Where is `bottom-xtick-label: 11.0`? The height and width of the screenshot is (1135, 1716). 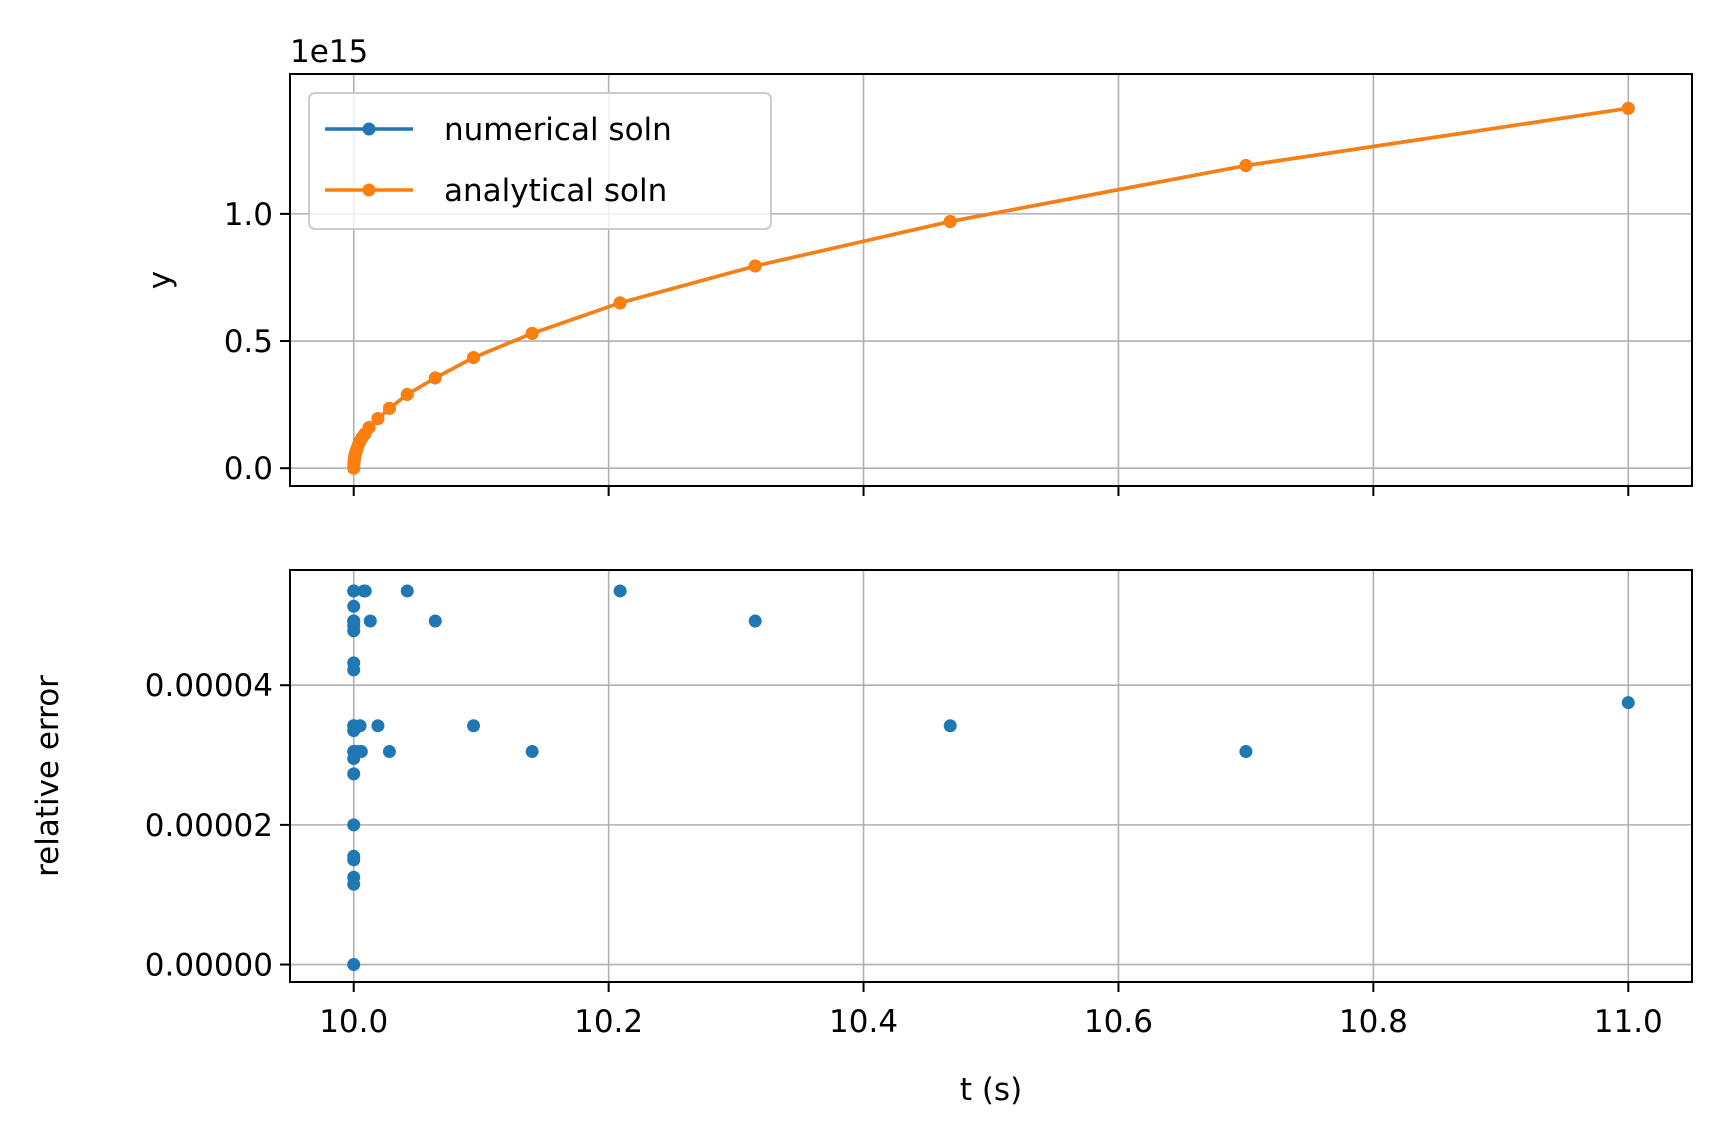
bottom-xtick-label: 11.0 is located at coordinates (1628, 1022).